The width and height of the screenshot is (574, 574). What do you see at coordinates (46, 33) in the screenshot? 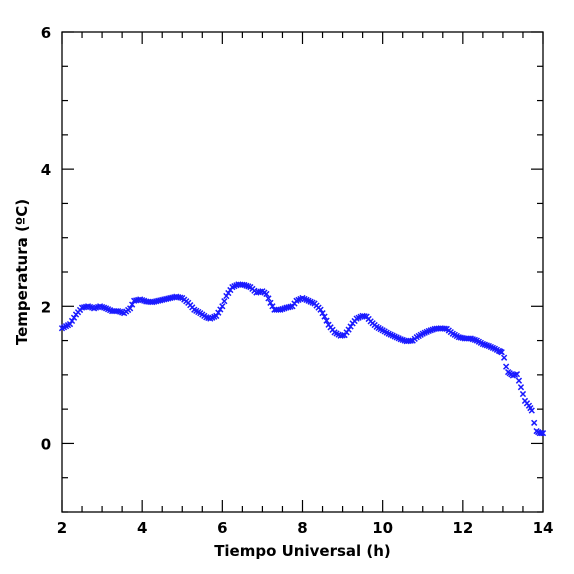
I see `y-tick-label: 6` at bounding box center [46, 33].